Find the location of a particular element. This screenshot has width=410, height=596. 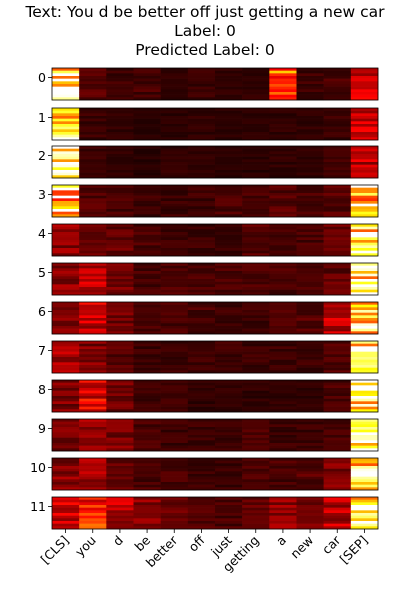

layer-2-label: 2 is located at coordinates (42, 155).